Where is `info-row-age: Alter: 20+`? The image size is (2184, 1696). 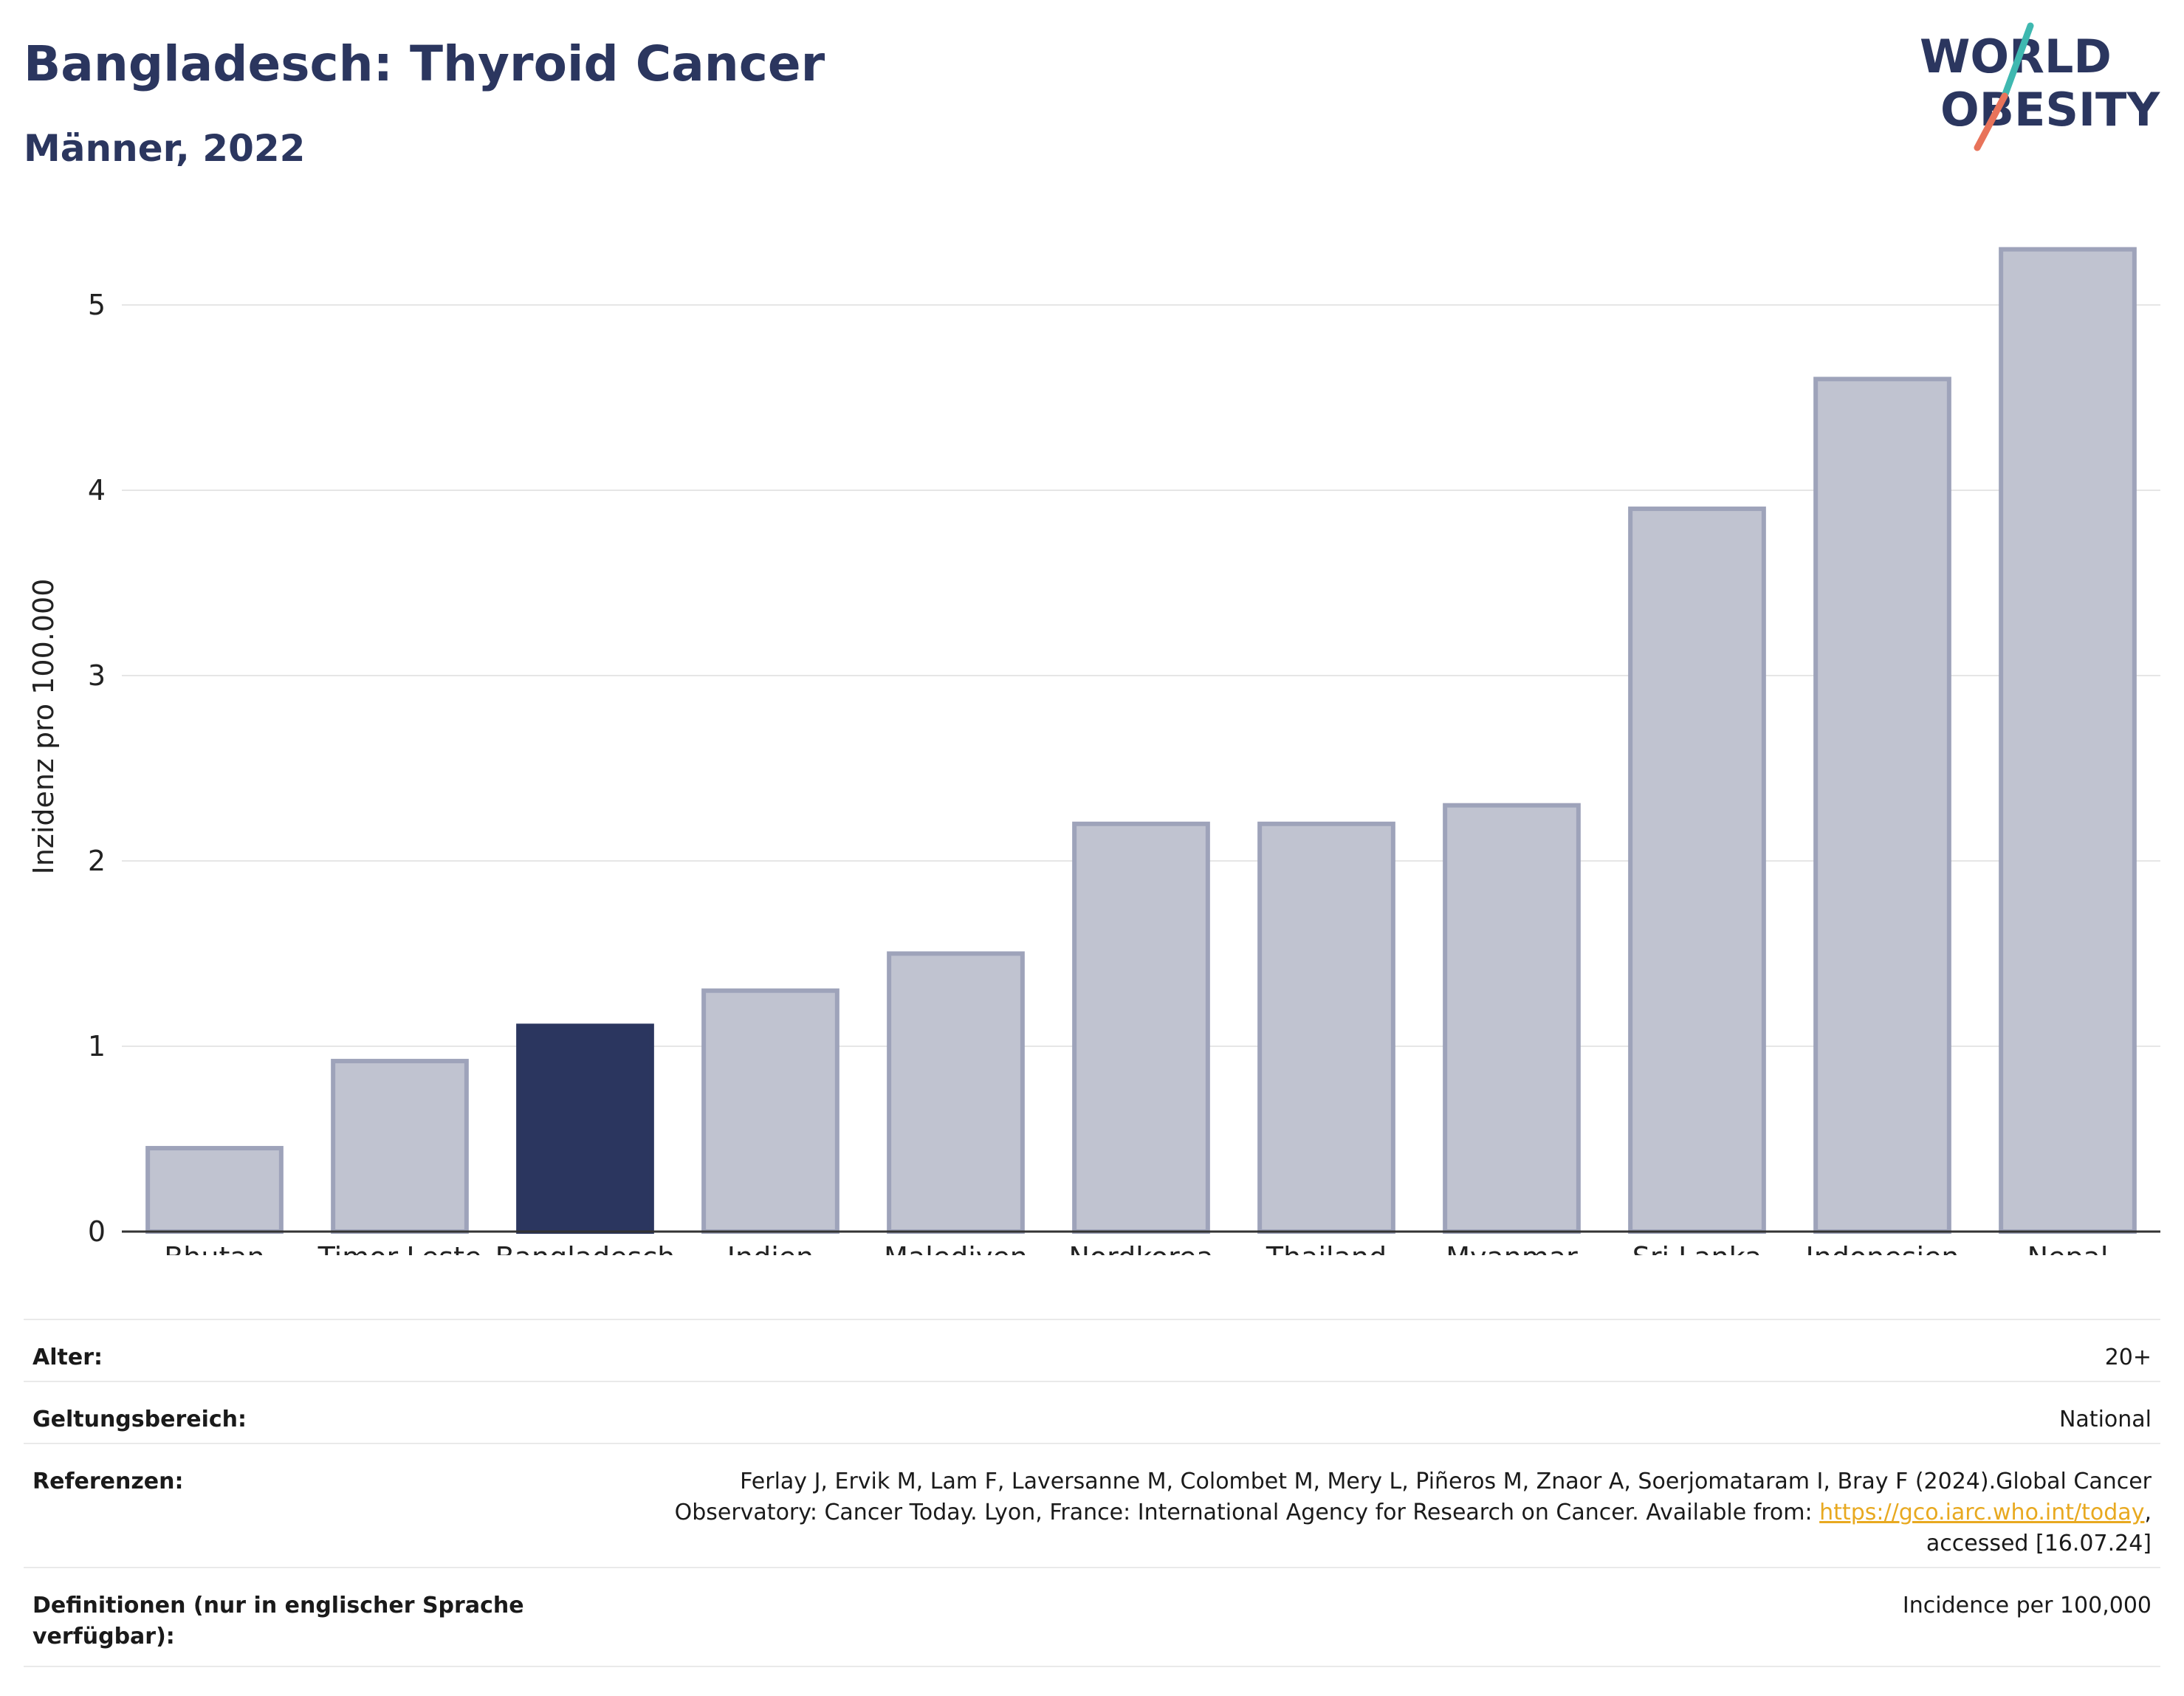 info-row-age: Alter: 20+ is located at coordinates (1092, 1350).